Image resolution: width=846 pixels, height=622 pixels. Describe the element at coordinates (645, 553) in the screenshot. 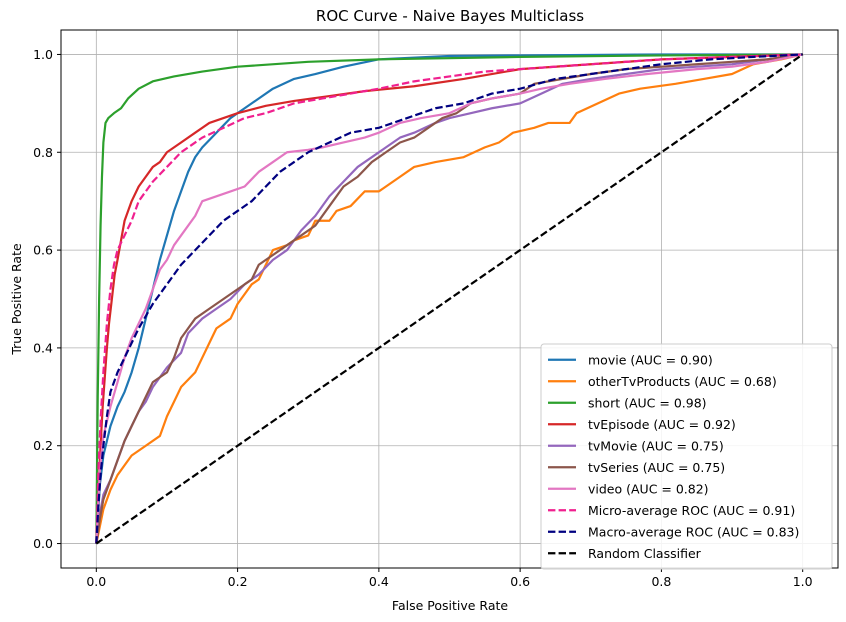

I see `legend-label: Random Classifier` at that location.